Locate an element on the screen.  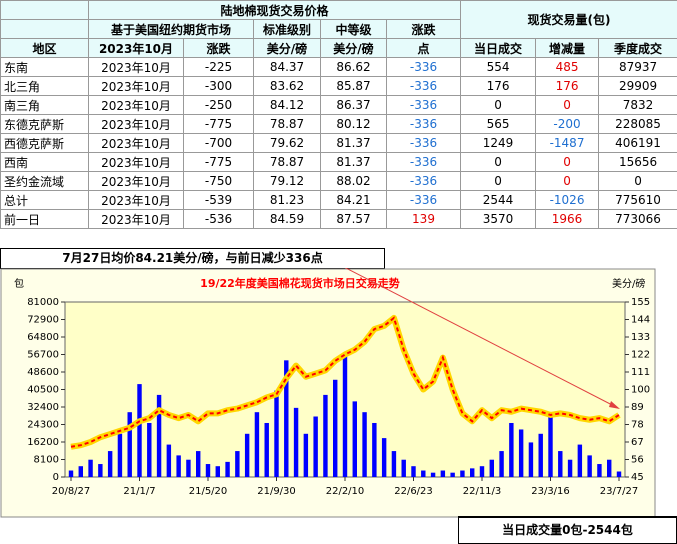
y2-tick-label: 122 is located at coordinates (640, 355).